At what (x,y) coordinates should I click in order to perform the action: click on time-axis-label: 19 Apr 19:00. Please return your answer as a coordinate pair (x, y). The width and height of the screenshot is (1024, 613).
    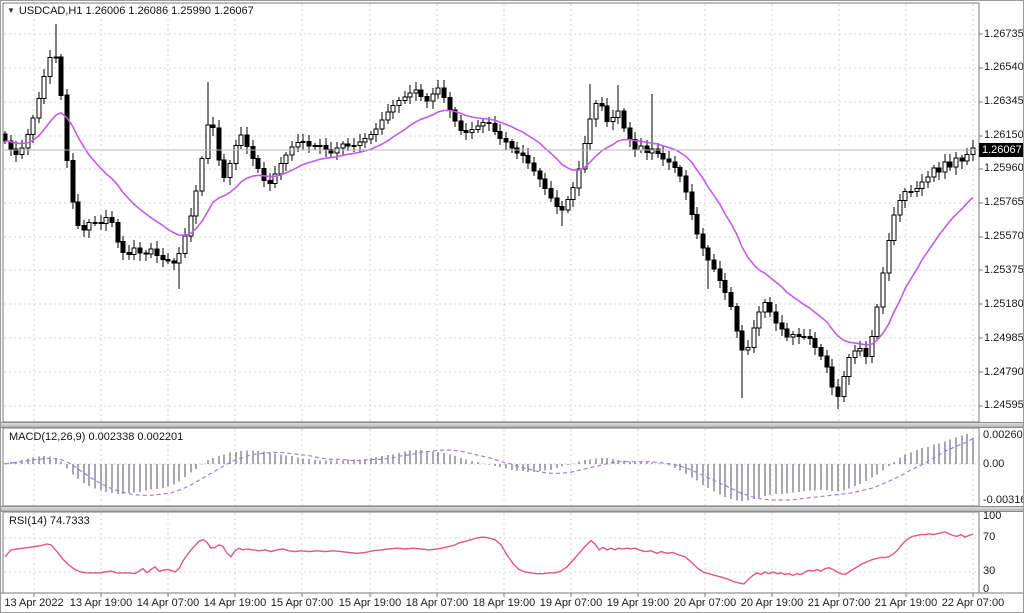
    Looking at the image, I should click on (638, 603).